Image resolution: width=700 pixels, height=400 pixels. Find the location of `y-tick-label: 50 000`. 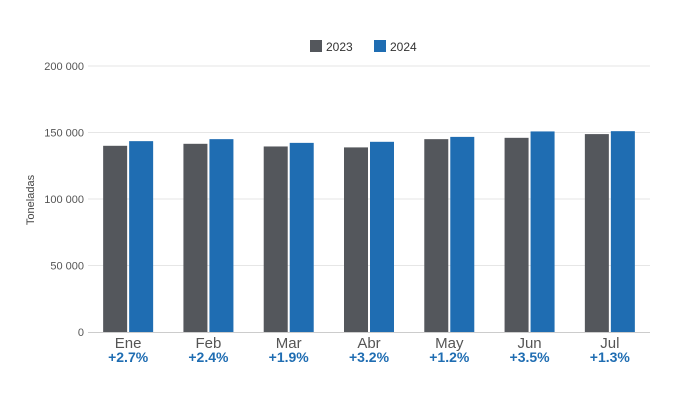

y-tick-label: 50 000 is located at coordinates (67, 267).